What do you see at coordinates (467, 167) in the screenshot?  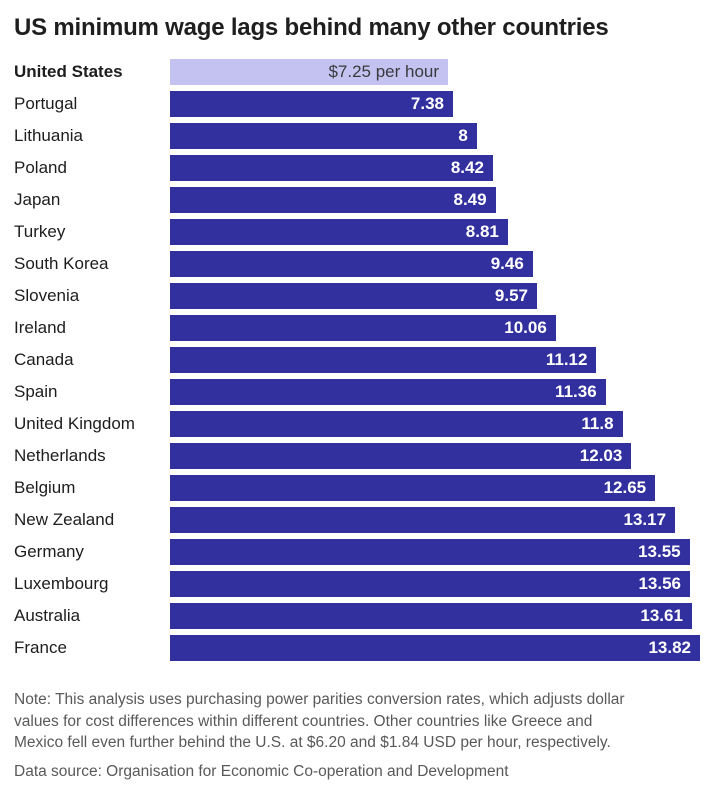 I see `bar-value-label: 8.42` at bounding box center [467, 167].